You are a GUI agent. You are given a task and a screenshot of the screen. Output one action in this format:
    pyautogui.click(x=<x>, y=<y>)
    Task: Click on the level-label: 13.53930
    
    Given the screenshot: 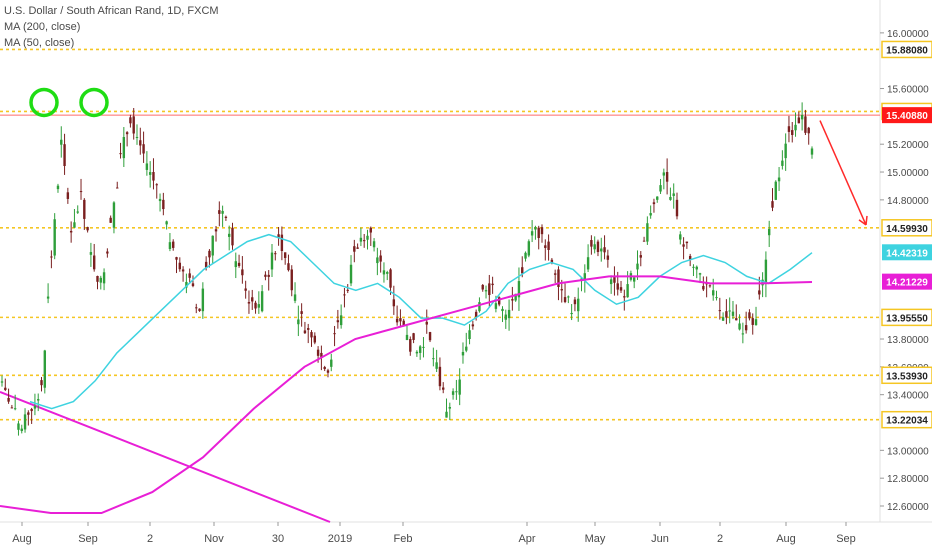 What is the action you would take?
    pyautogui.click(x=907, y=376)
    